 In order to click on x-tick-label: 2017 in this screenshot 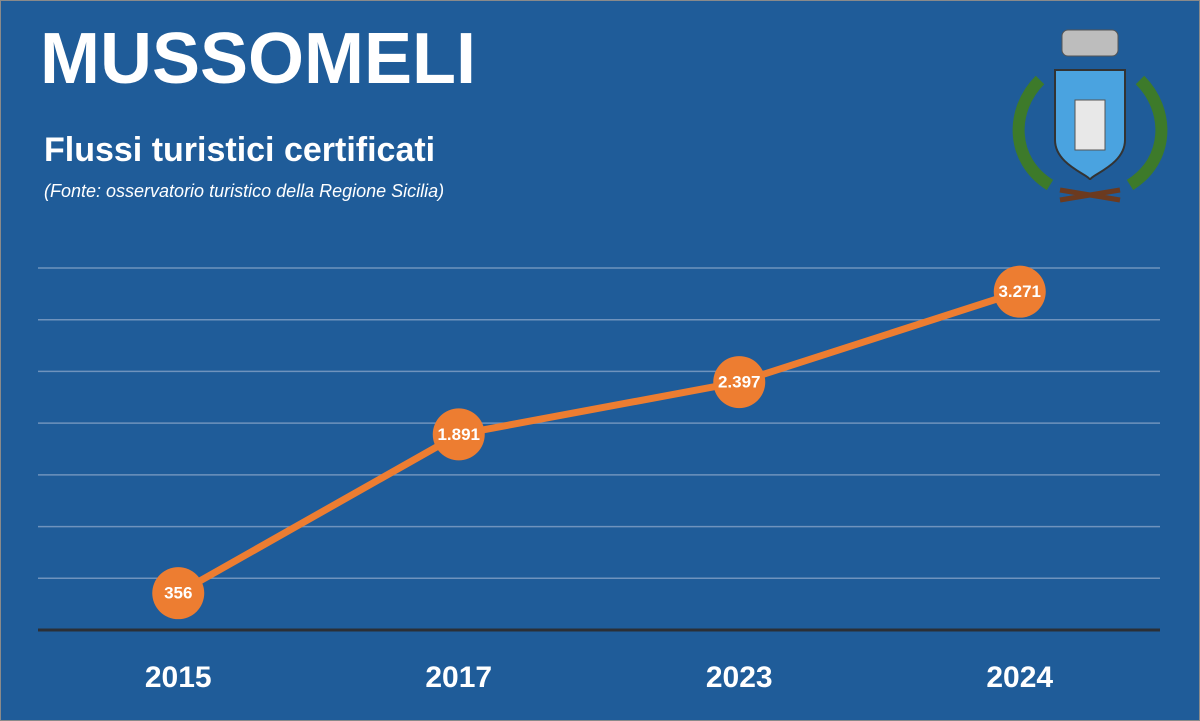, I will do `click(458, 677)`.